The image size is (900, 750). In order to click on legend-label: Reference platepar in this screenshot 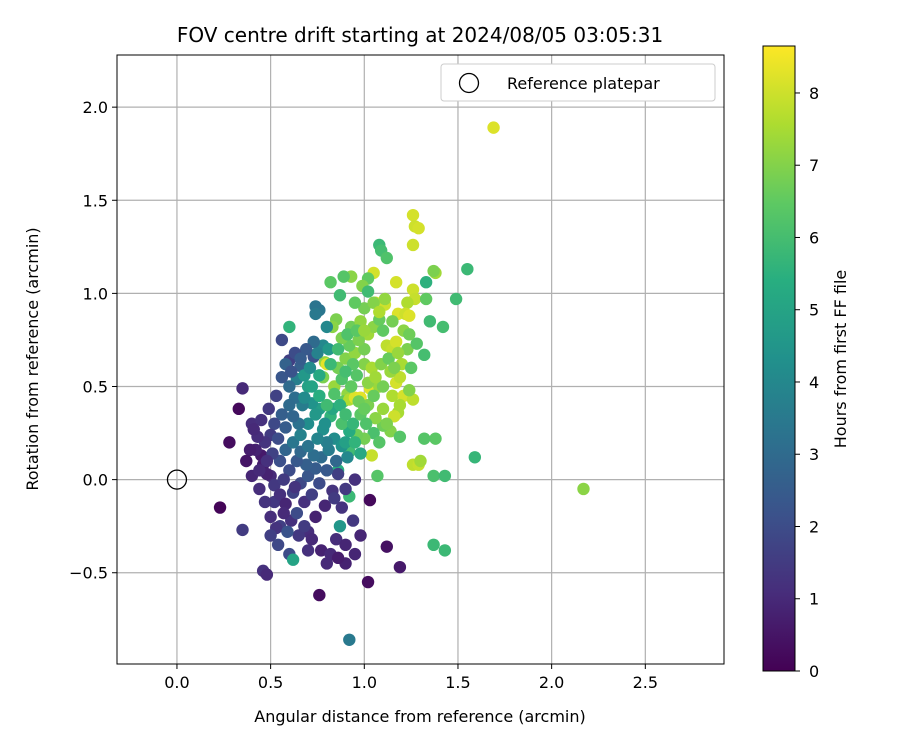, I will do `click(583, 83)`.